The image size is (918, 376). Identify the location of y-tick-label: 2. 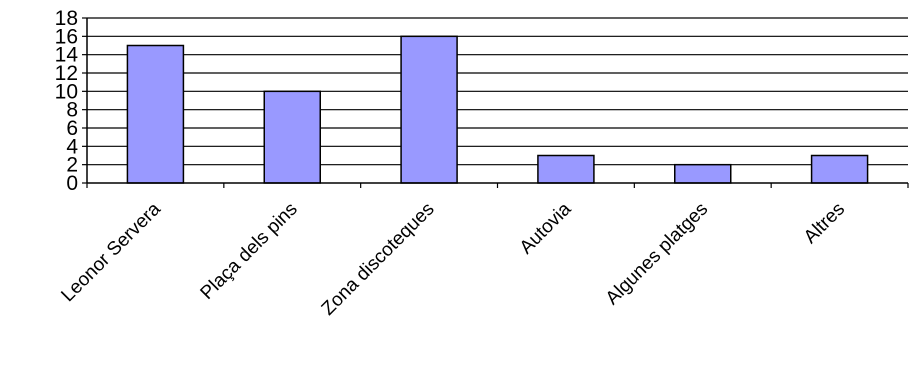
(72, 165).